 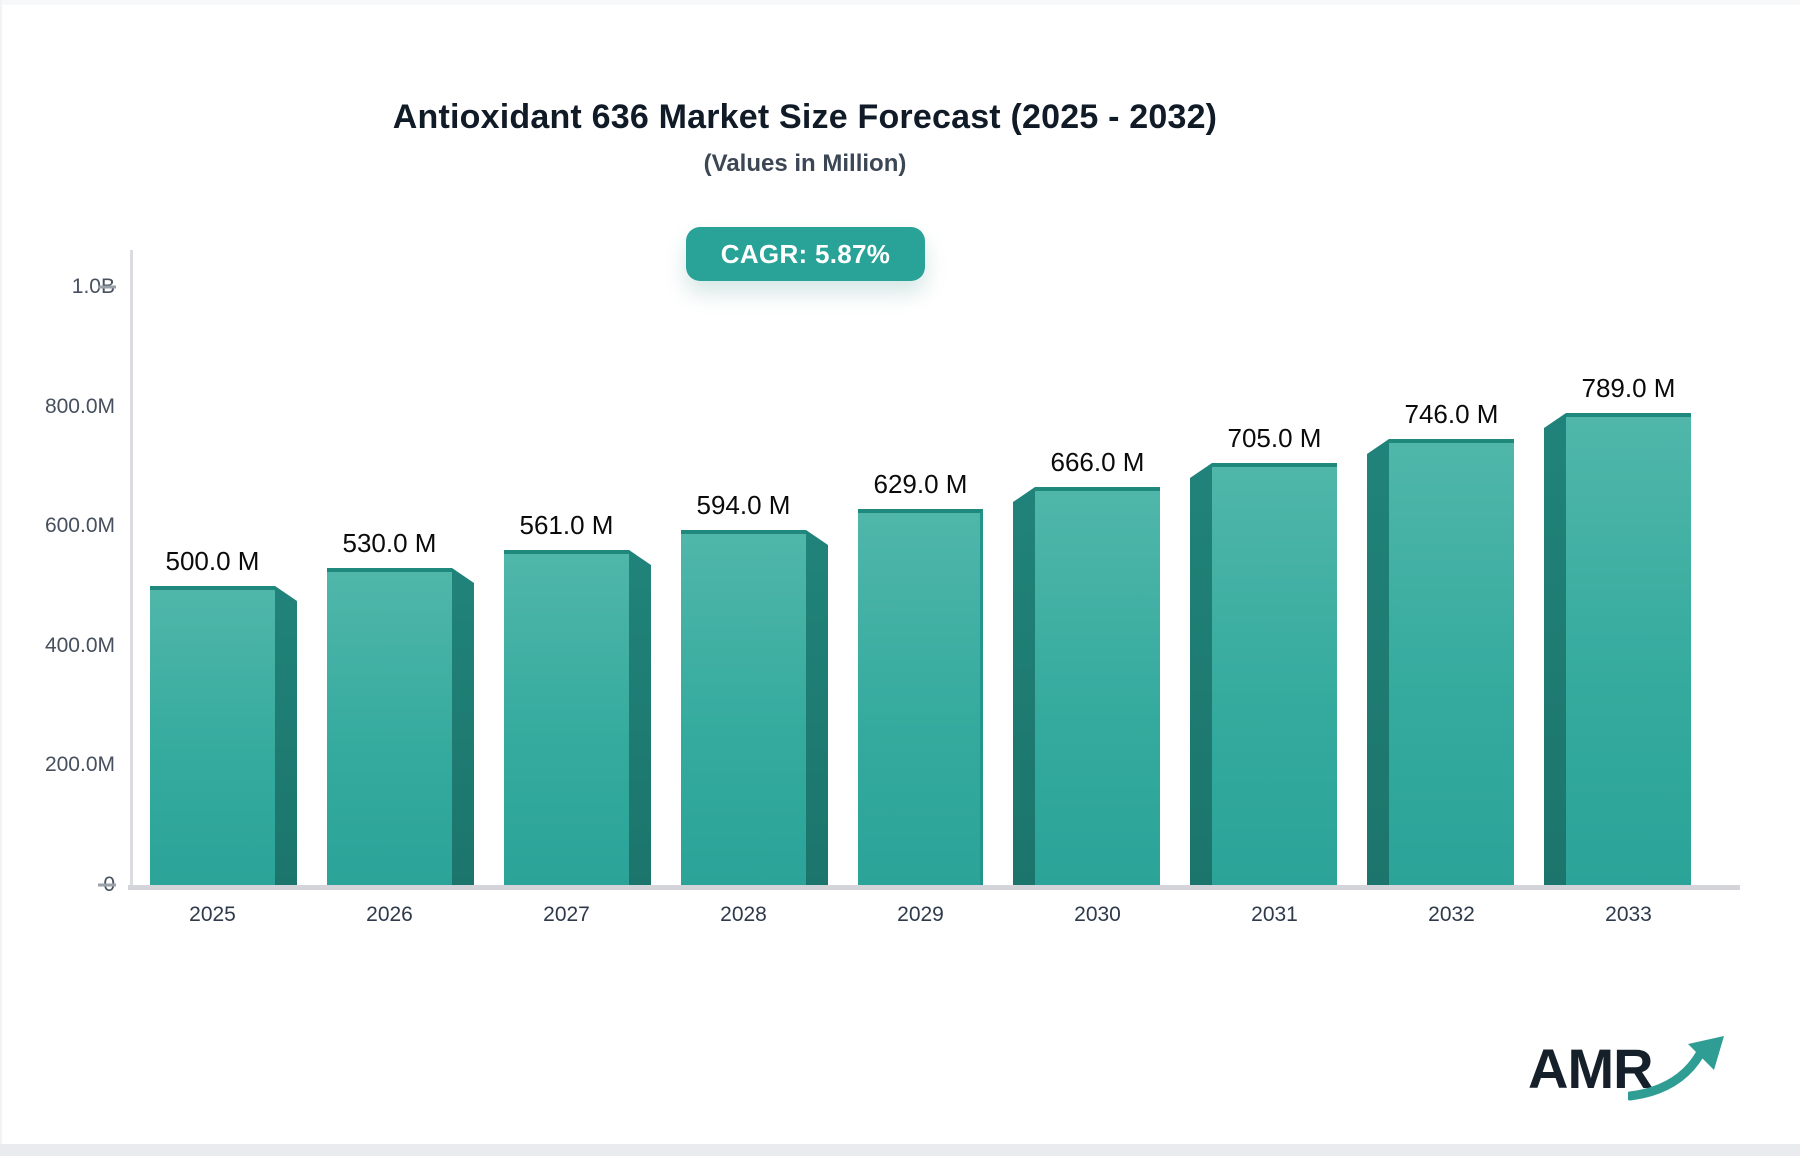 I want to click on bar-value-label: 530.0 M, so click(x=389, y=543).